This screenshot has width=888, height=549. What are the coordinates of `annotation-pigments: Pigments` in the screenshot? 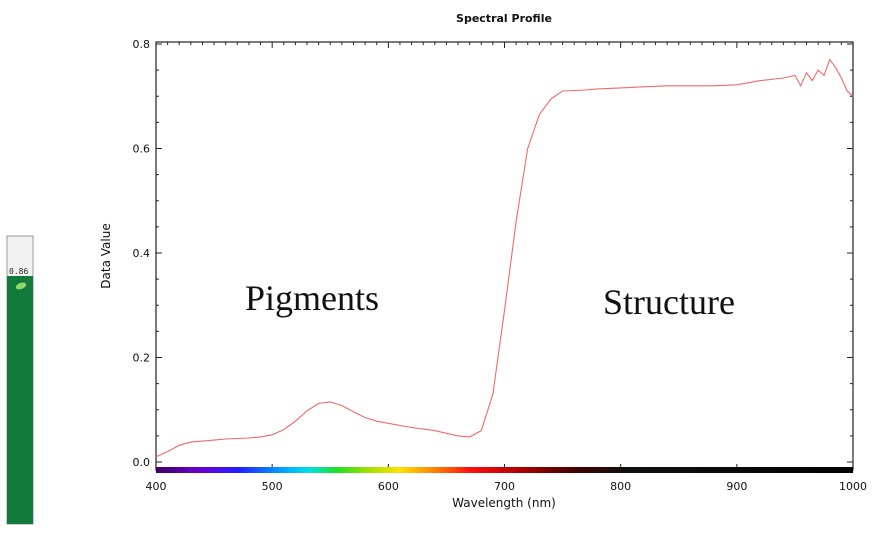 It's located at (312, 298).